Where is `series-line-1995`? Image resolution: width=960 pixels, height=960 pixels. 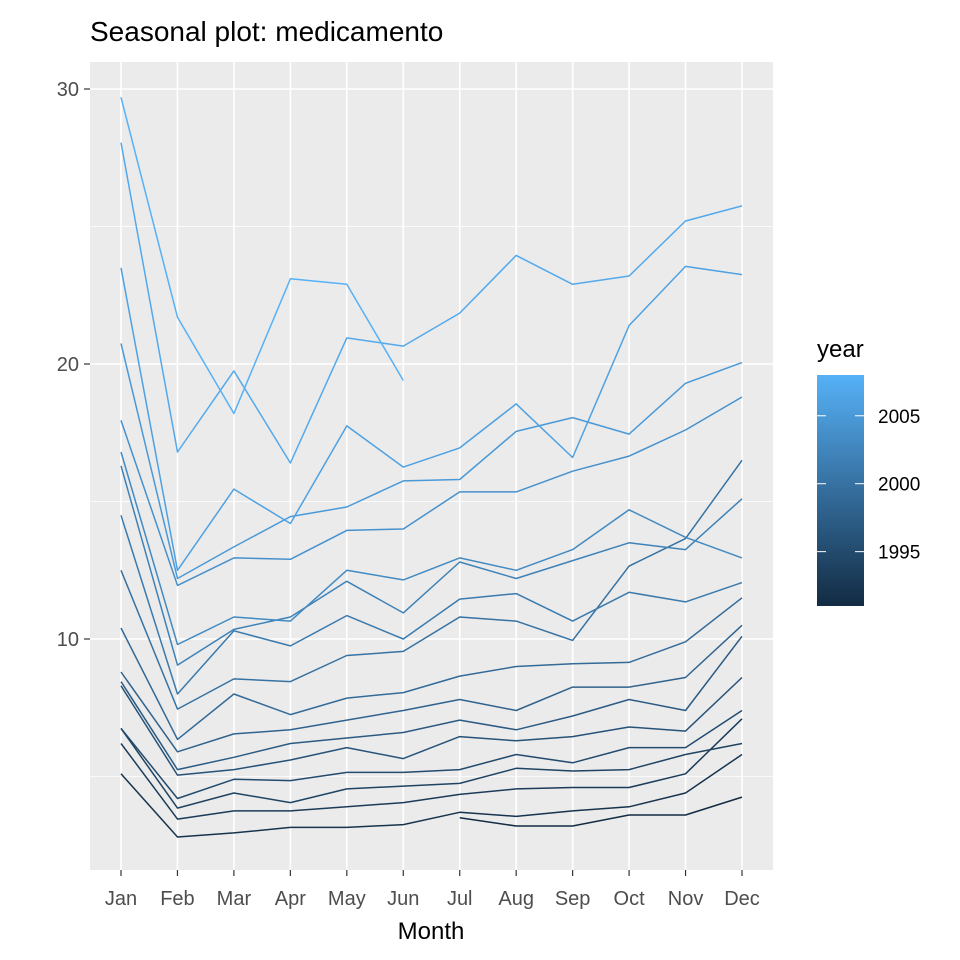 series-line-1995 is located at coordinates (431, 754).